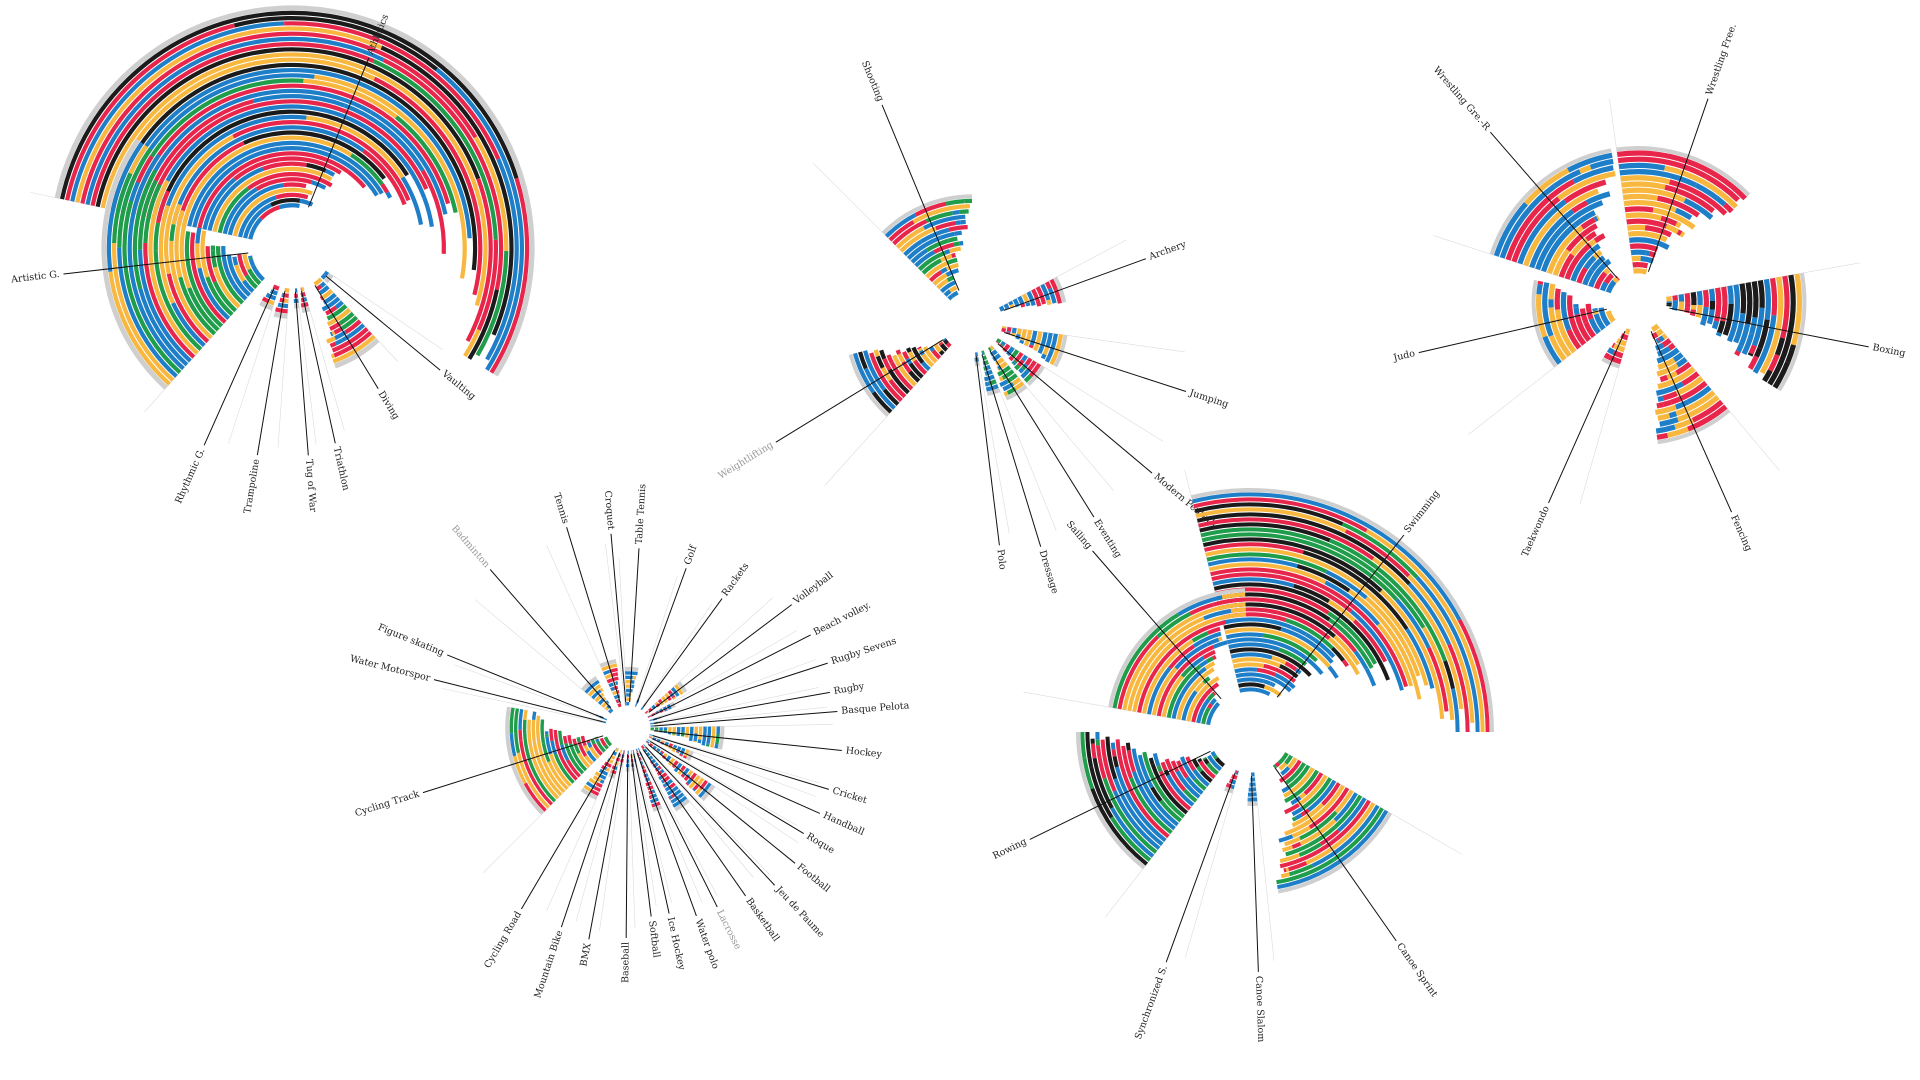 This screenshot has width=1920, height=1080. I want to click on sport-label: Softball, so click(653, 939).